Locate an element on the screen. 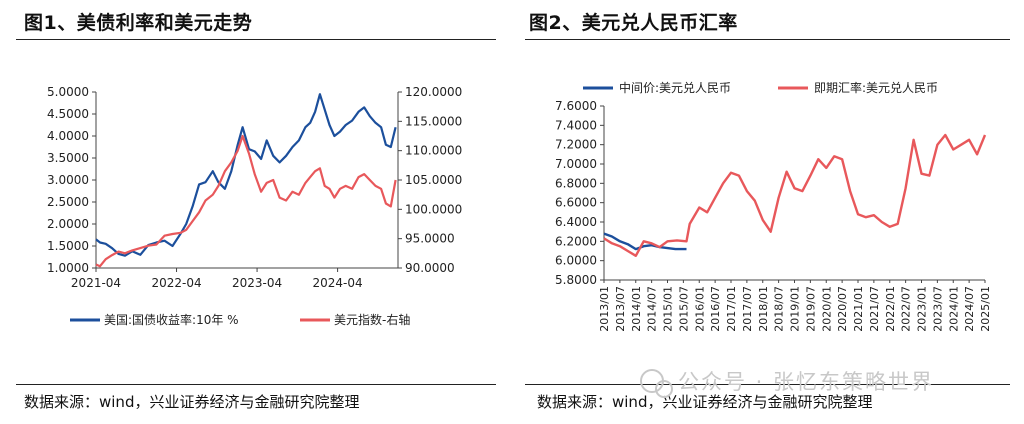 The width and height of the screenshot is (1024, 424). chart-2-y-tick-label: 7.4000 is located at coordinates (576, 125).